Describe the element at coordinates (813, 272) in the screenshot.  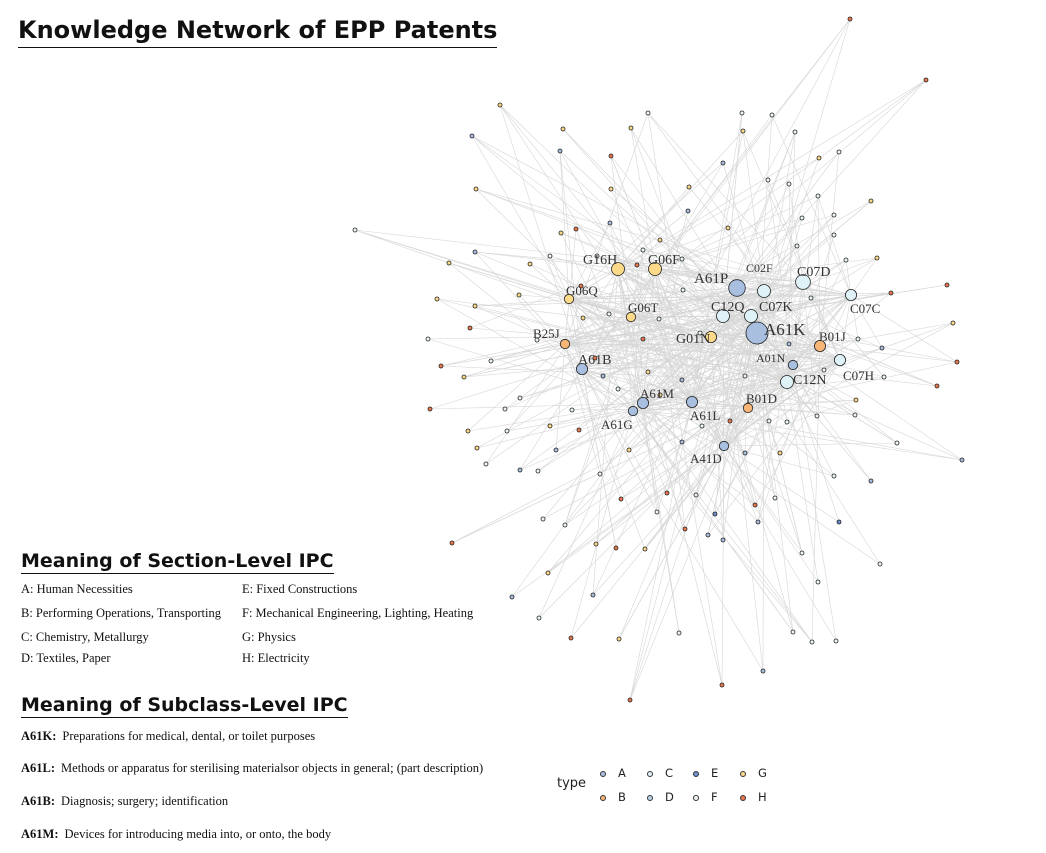
I see `network-label-c07d: C07D` at that location.